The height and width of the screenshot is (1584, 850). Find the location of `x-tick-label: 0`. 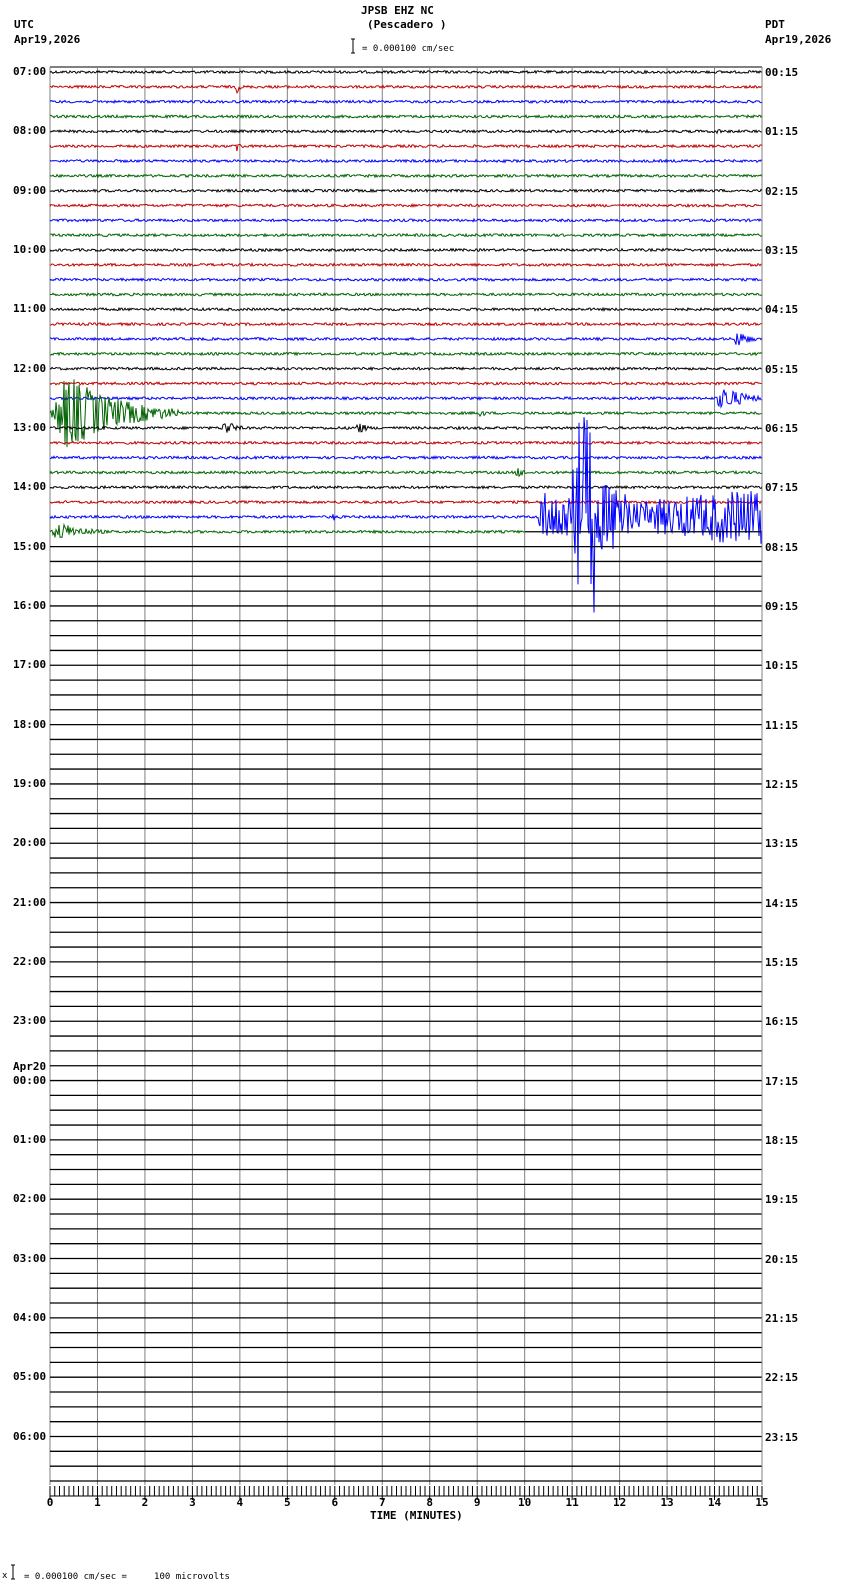

x-tick-label: 0 is located at coordinates (50, 1502).